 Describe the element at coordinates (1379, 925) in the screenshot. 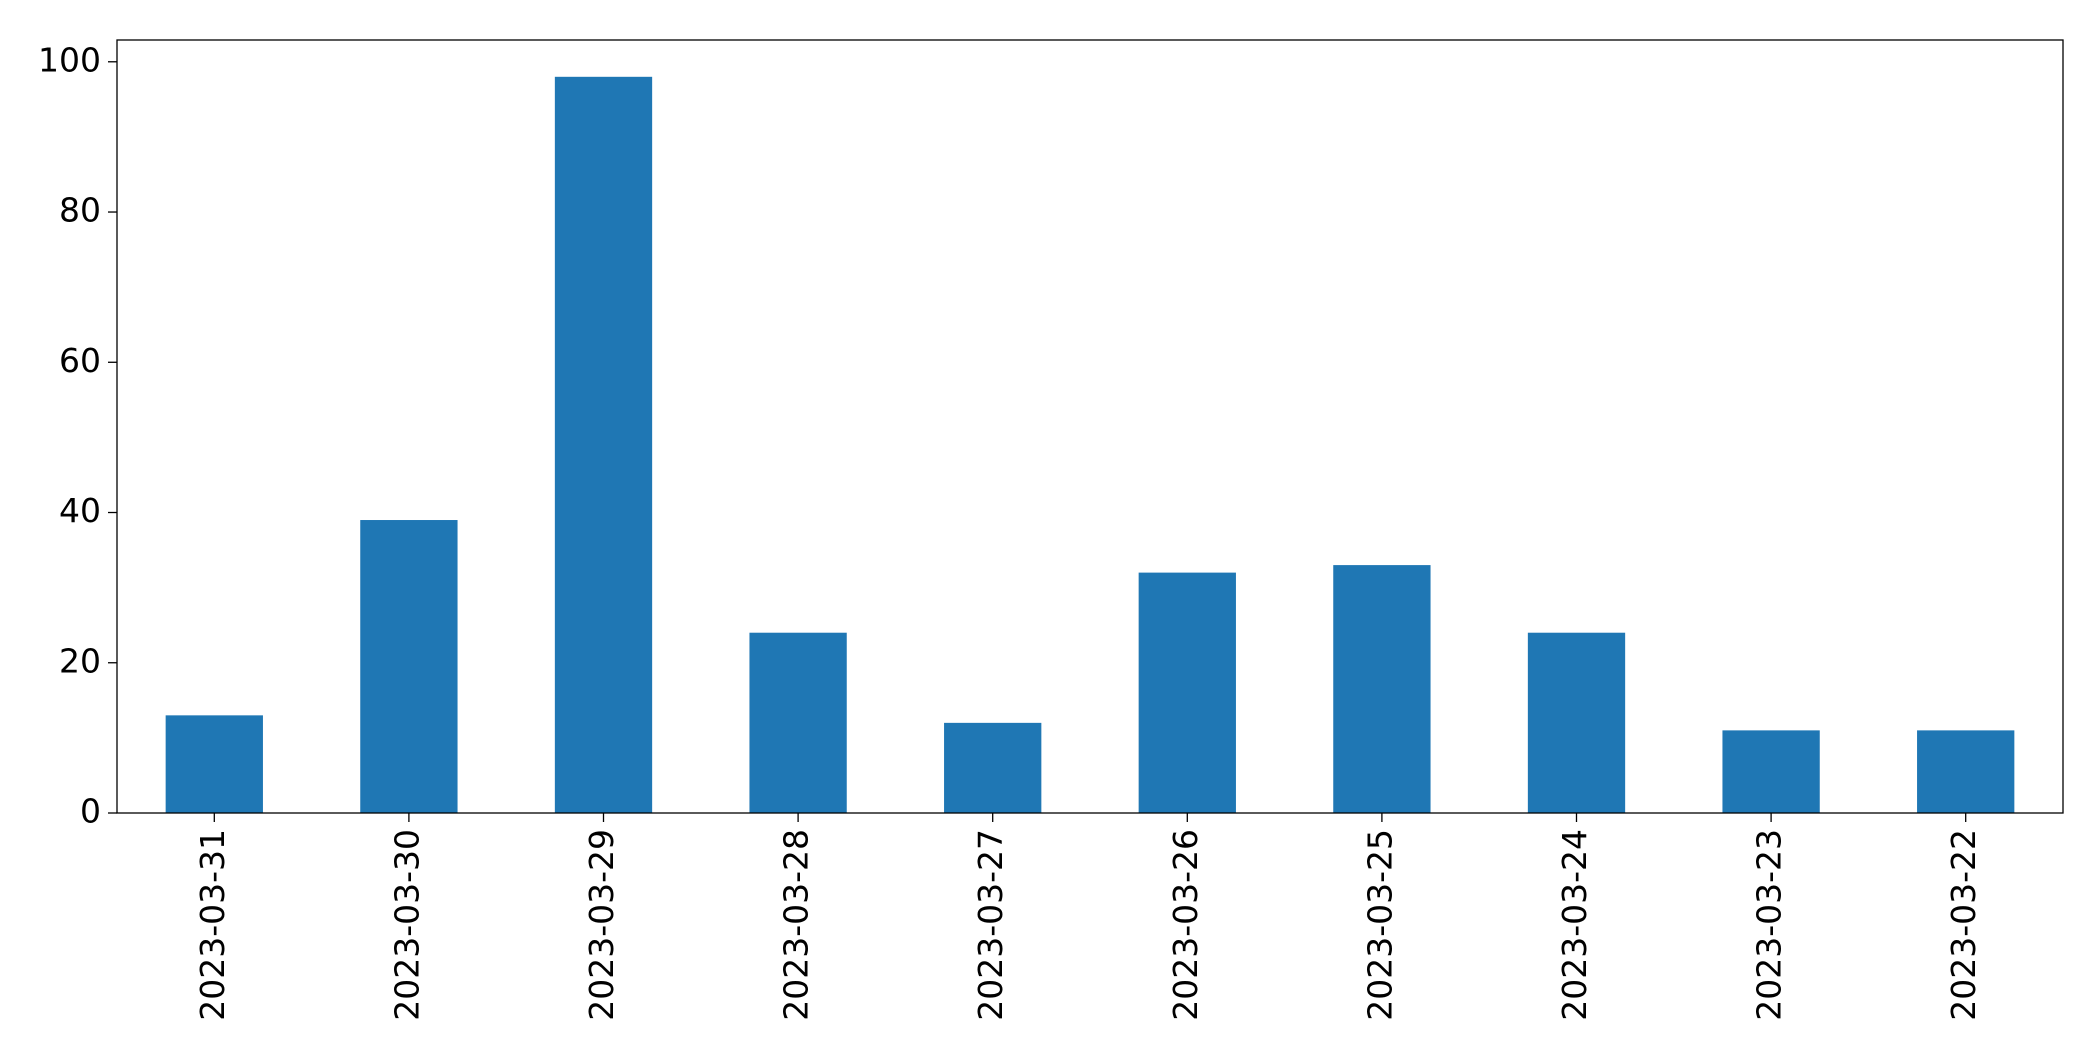

I see `x-tick-label: 2023-03-25` at that location.